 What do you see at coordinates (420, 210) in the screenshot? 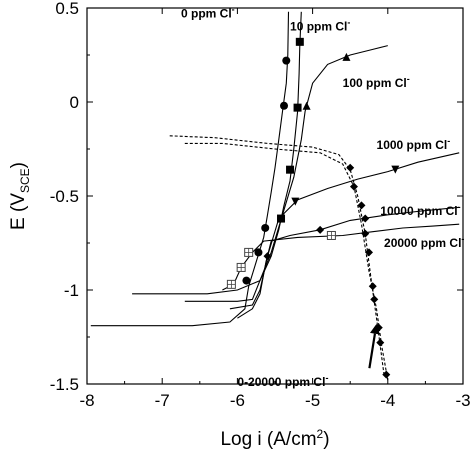
I see `series-label-4: 10000 ppm Cl-` at bounding box center [420, 210].